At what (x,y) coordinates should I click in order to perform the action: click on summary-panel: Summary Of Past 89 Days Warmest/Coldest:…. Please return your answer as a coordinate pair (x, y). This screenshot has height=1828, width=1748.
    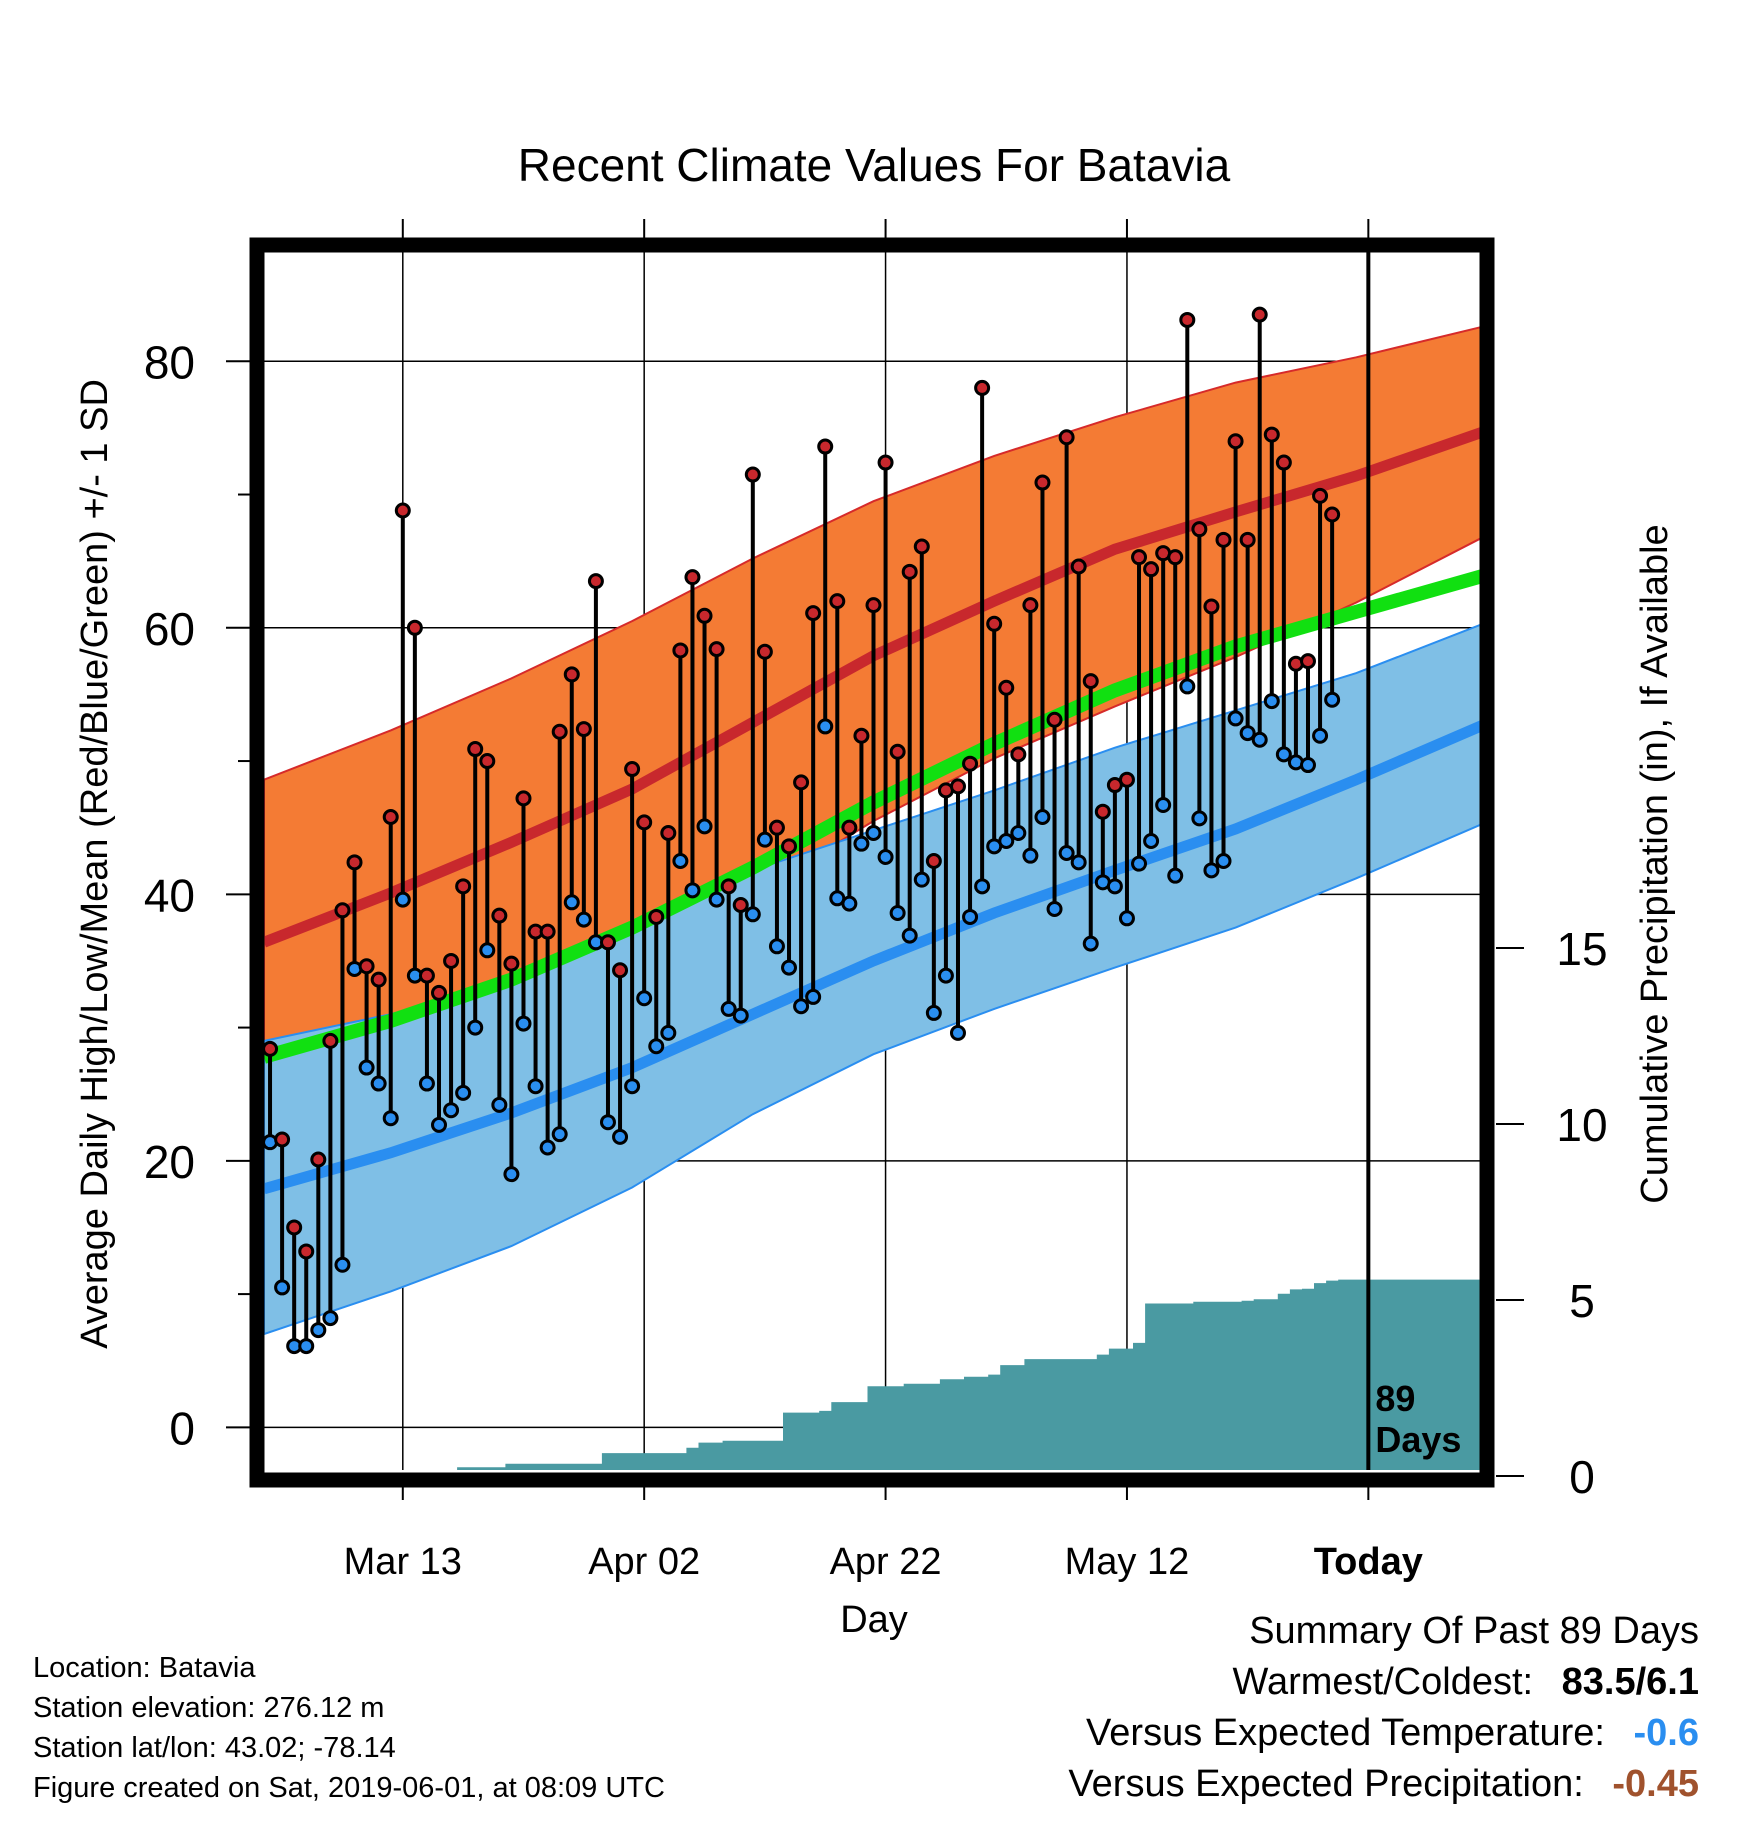
    Looking at the image, I should click on (1383, 1708).